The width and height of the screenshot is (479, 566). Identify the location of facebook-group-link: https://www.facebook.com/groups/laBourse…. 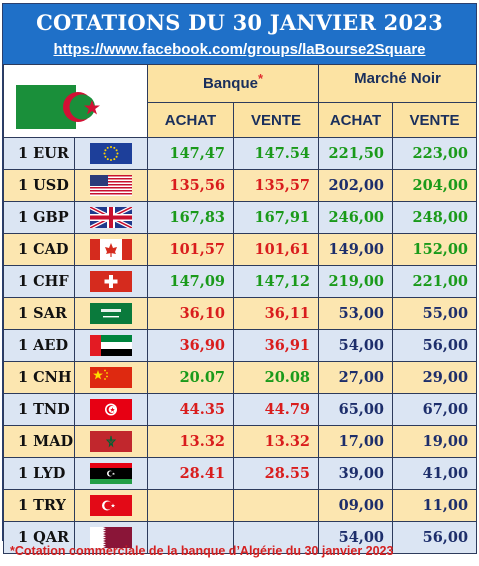
(239, 49).